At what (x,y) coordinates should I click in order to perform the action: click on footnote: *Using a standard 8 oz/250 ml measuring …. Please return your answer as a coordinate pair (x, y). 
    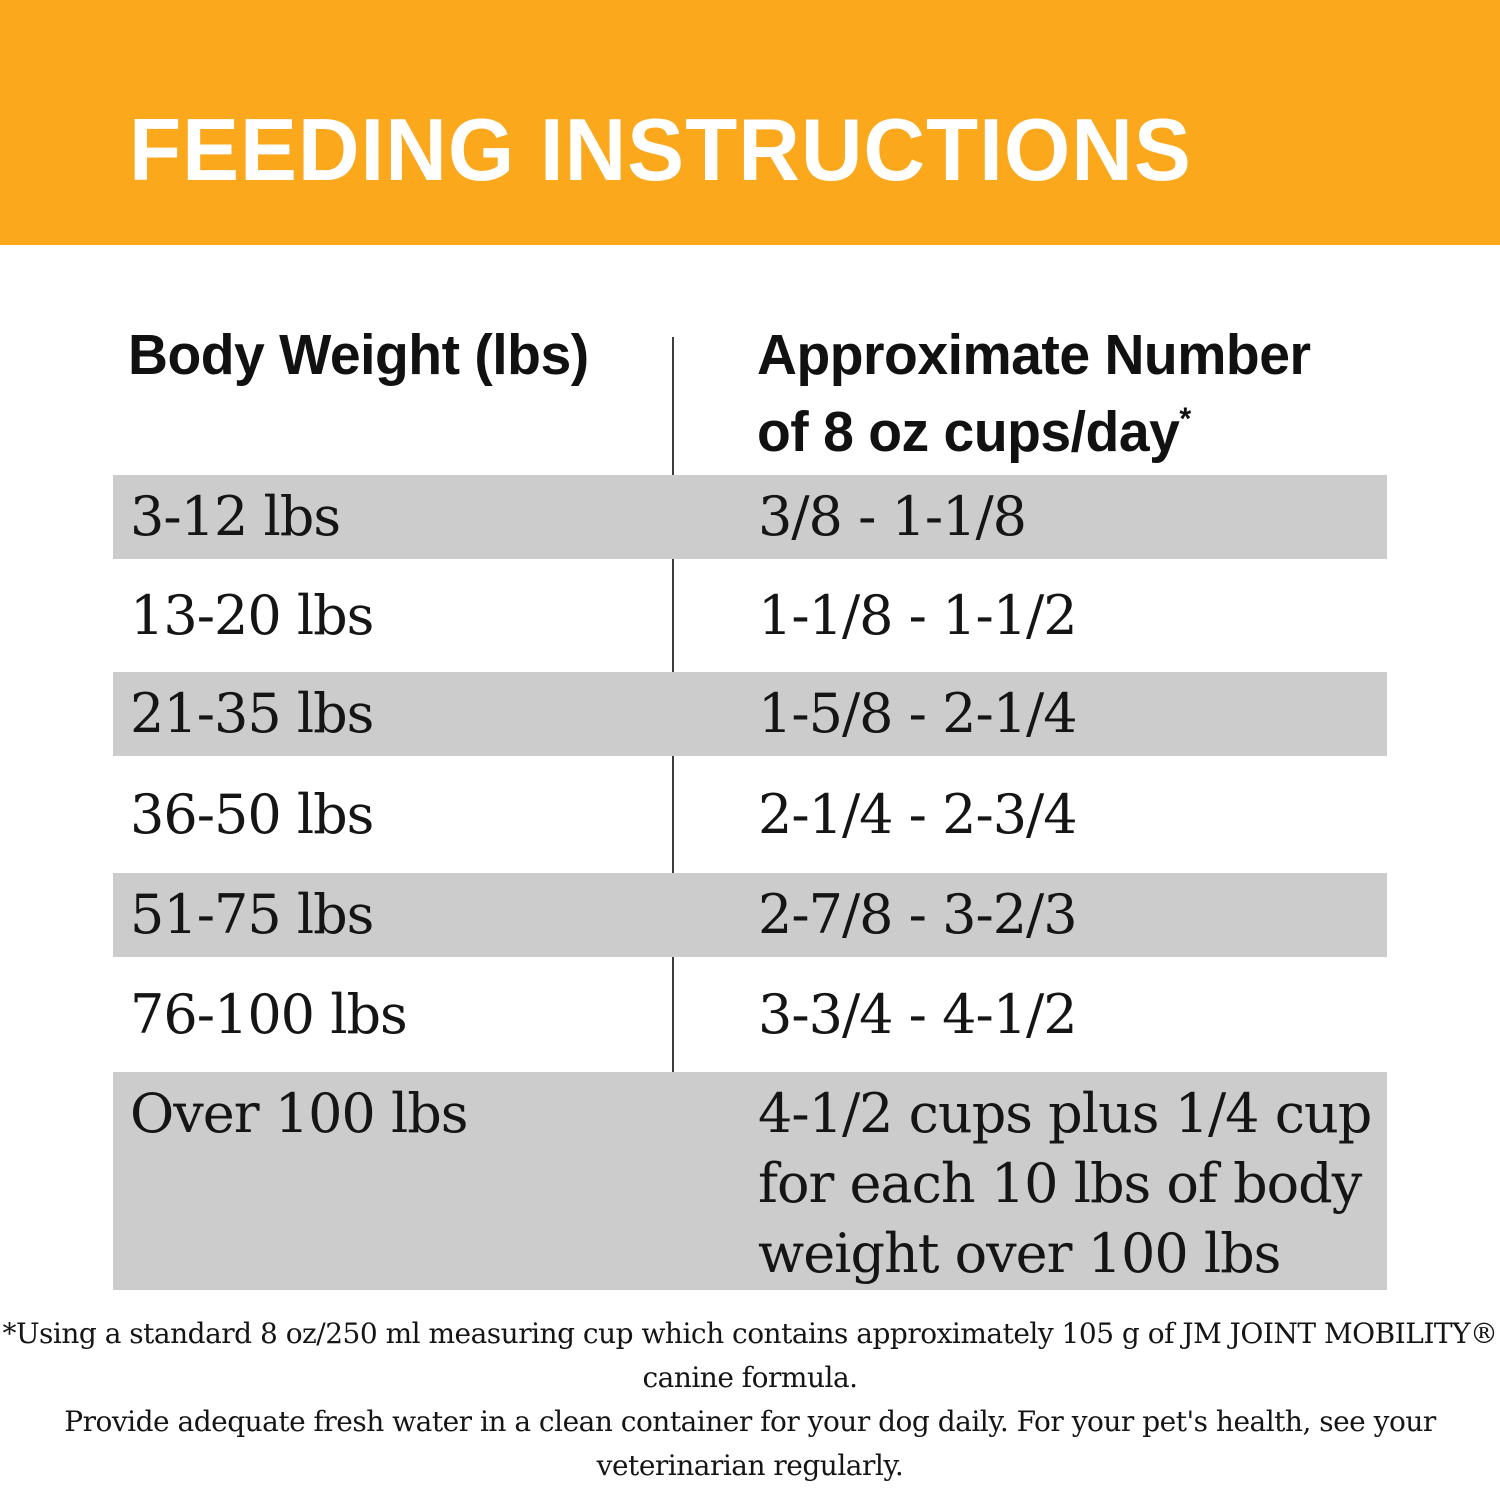
    Looking at the image, I should click on (750, 1400).